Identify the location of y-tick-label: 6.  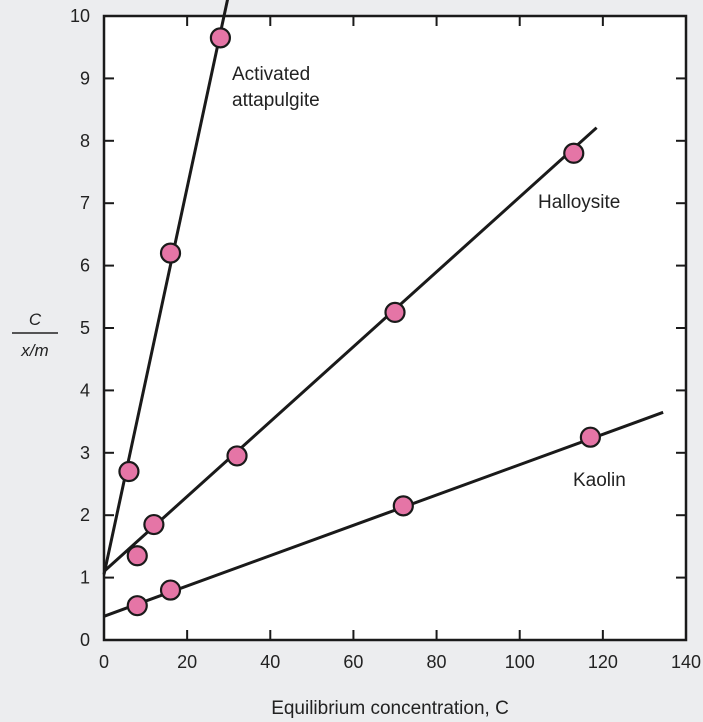
(85, 266).